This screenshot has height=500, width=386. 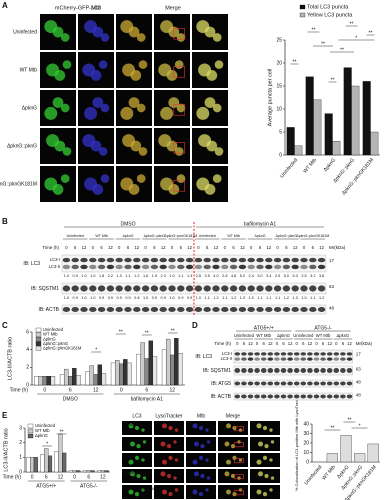 What do you see at coordinates (359, 368) in the screenshot?
I see `mr-marker: 63` at bounding box center [359, 368].